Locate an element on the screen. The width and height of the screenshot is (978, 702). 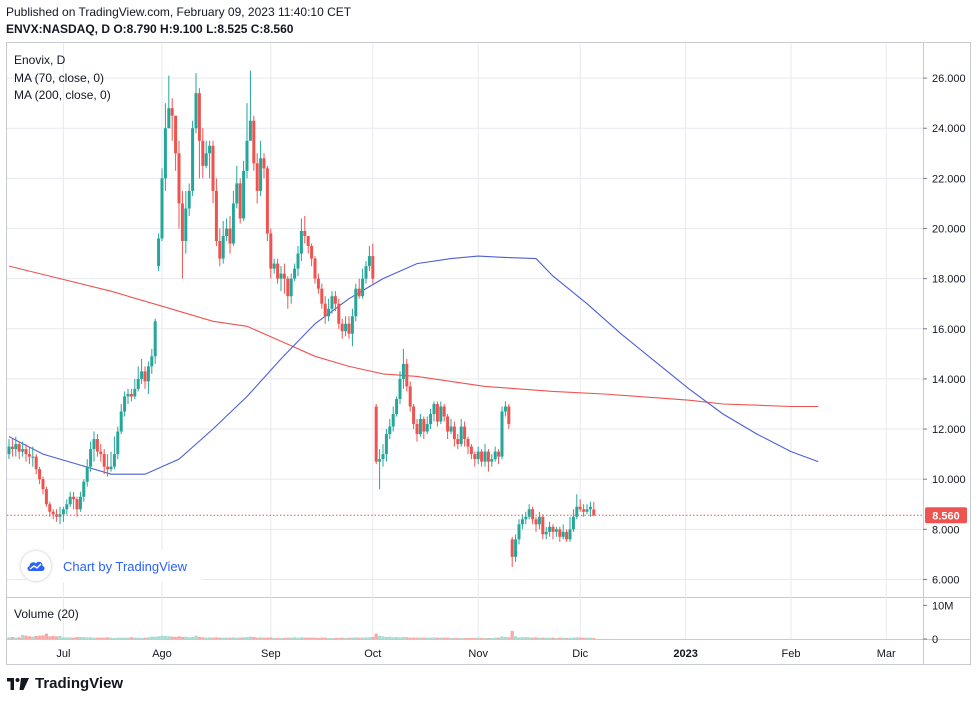
legend-ma200: MA (200, close, 0) is located at coordinates (62, 95).